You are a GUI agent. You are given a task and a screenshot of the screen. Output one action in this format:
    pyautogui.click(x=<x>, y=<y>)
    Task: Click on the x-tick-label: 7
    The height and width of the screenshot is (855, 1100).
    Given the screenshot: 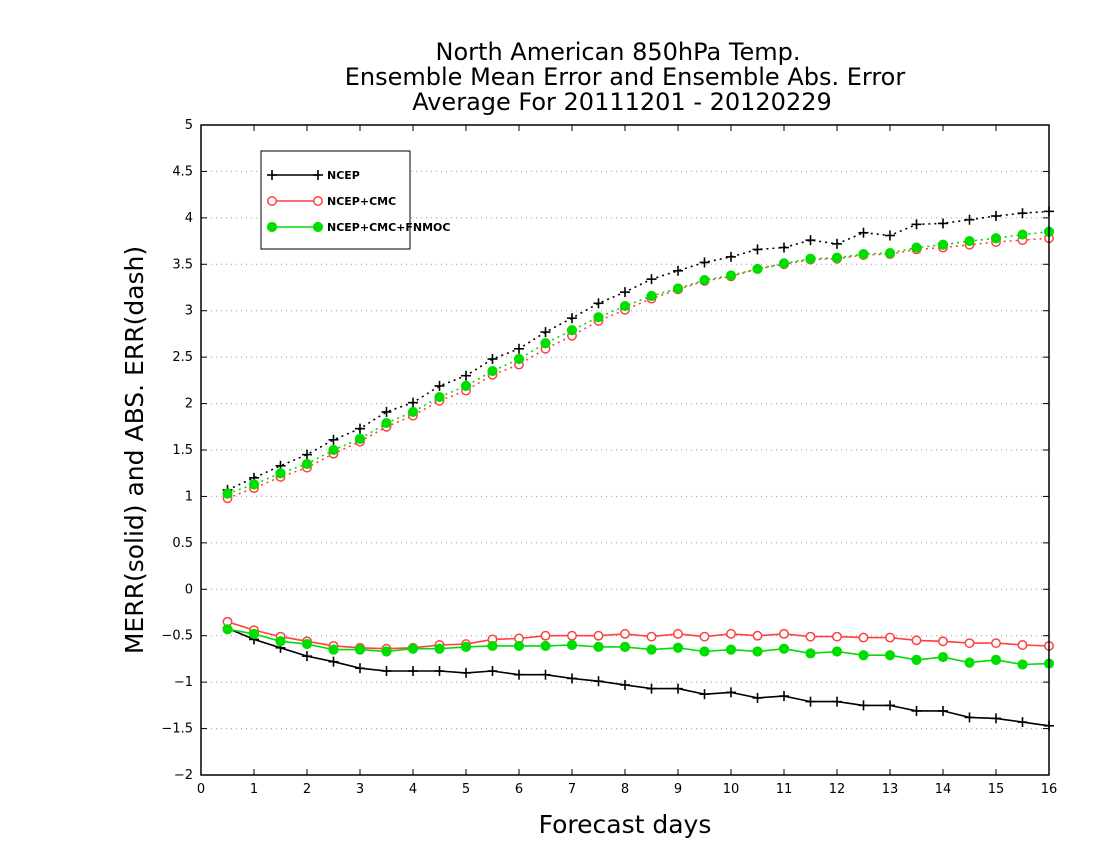 What is the action you would take?
    pyautogui.click(x=572, y=789)
    